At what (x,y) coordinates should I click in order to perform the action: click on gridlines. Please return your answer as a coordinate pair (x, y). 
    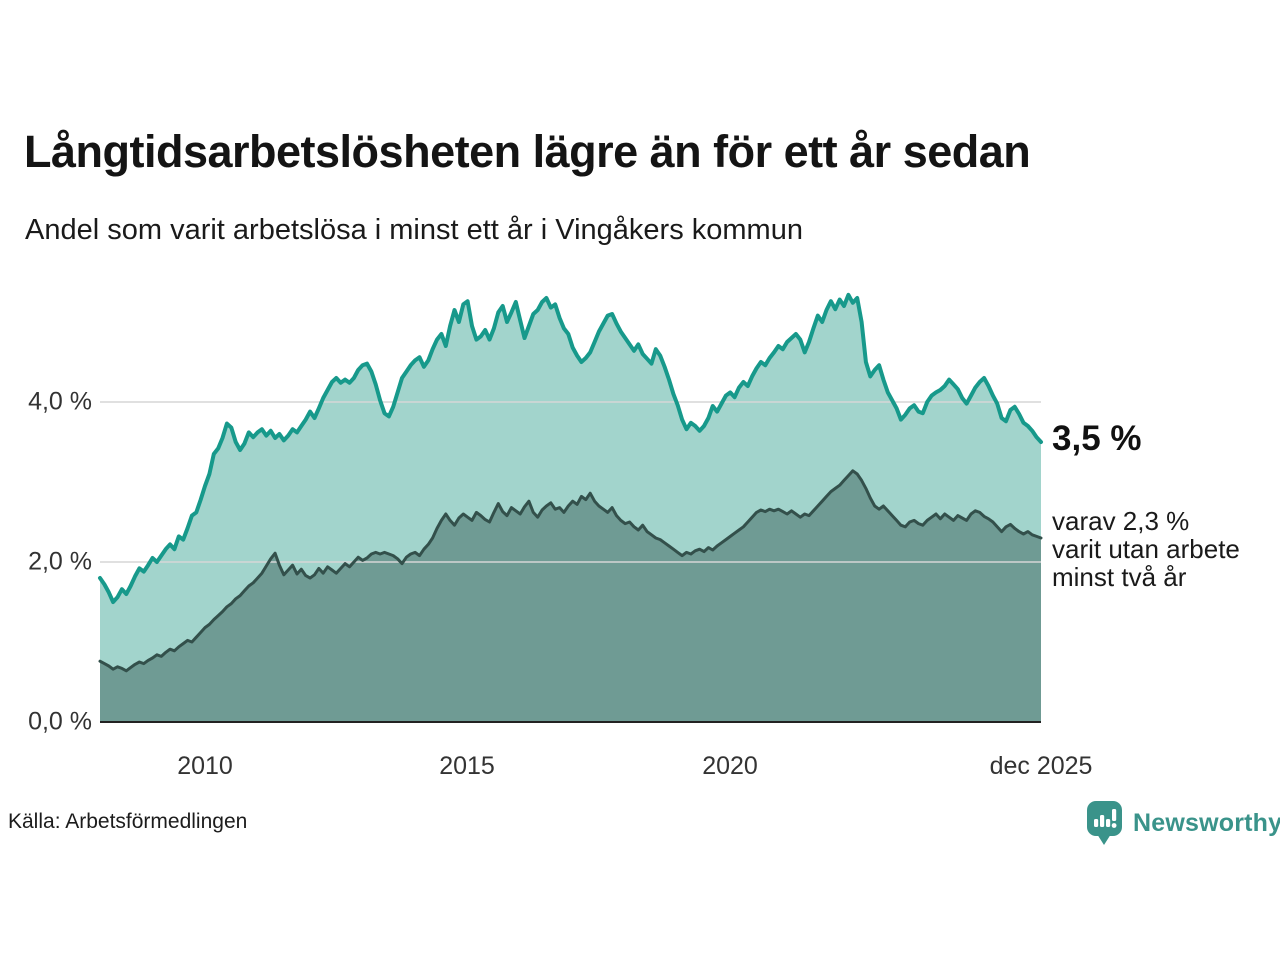
    Looking at the image, I should click on (570, 482).